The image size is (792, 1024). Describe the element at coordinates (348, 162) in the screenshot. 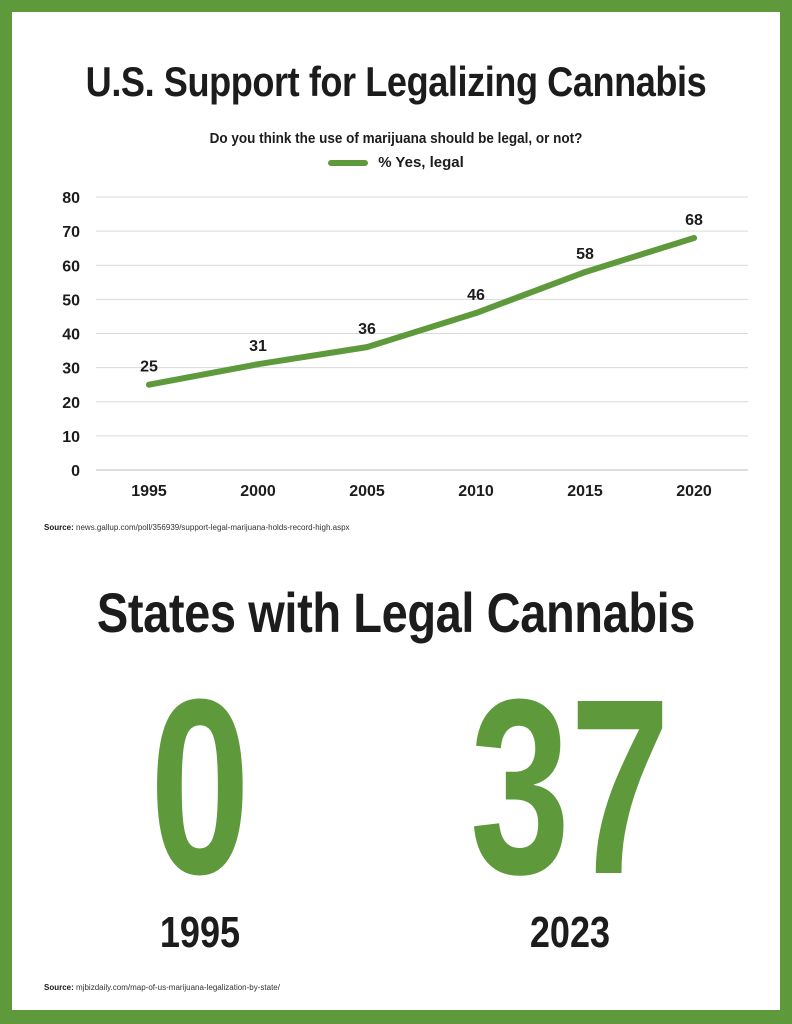

I see `legend-swatch` at that location.